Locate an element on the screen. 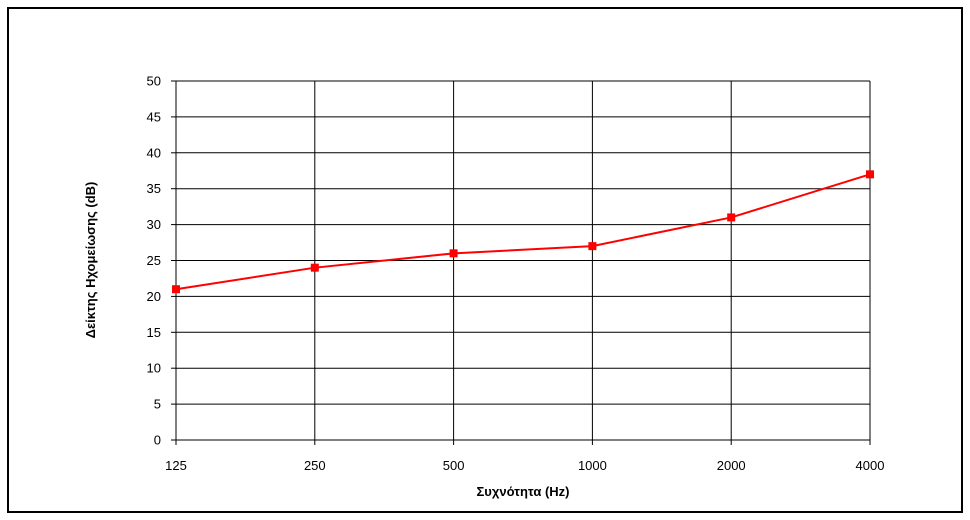 This screenshot has width=970, height=520. y-tick-label: 45 is located at coordinates (154, 116).